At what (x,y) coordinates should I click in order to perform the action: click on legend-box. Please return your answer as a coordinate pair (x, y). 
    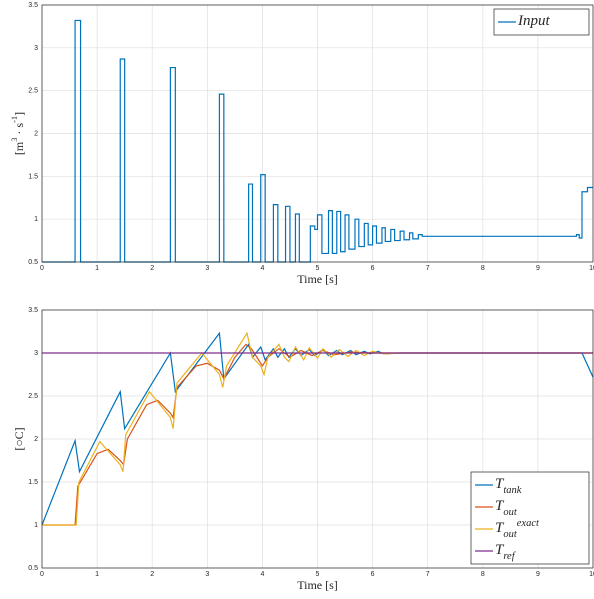
    Looking at the image, I should click on (530, 518).